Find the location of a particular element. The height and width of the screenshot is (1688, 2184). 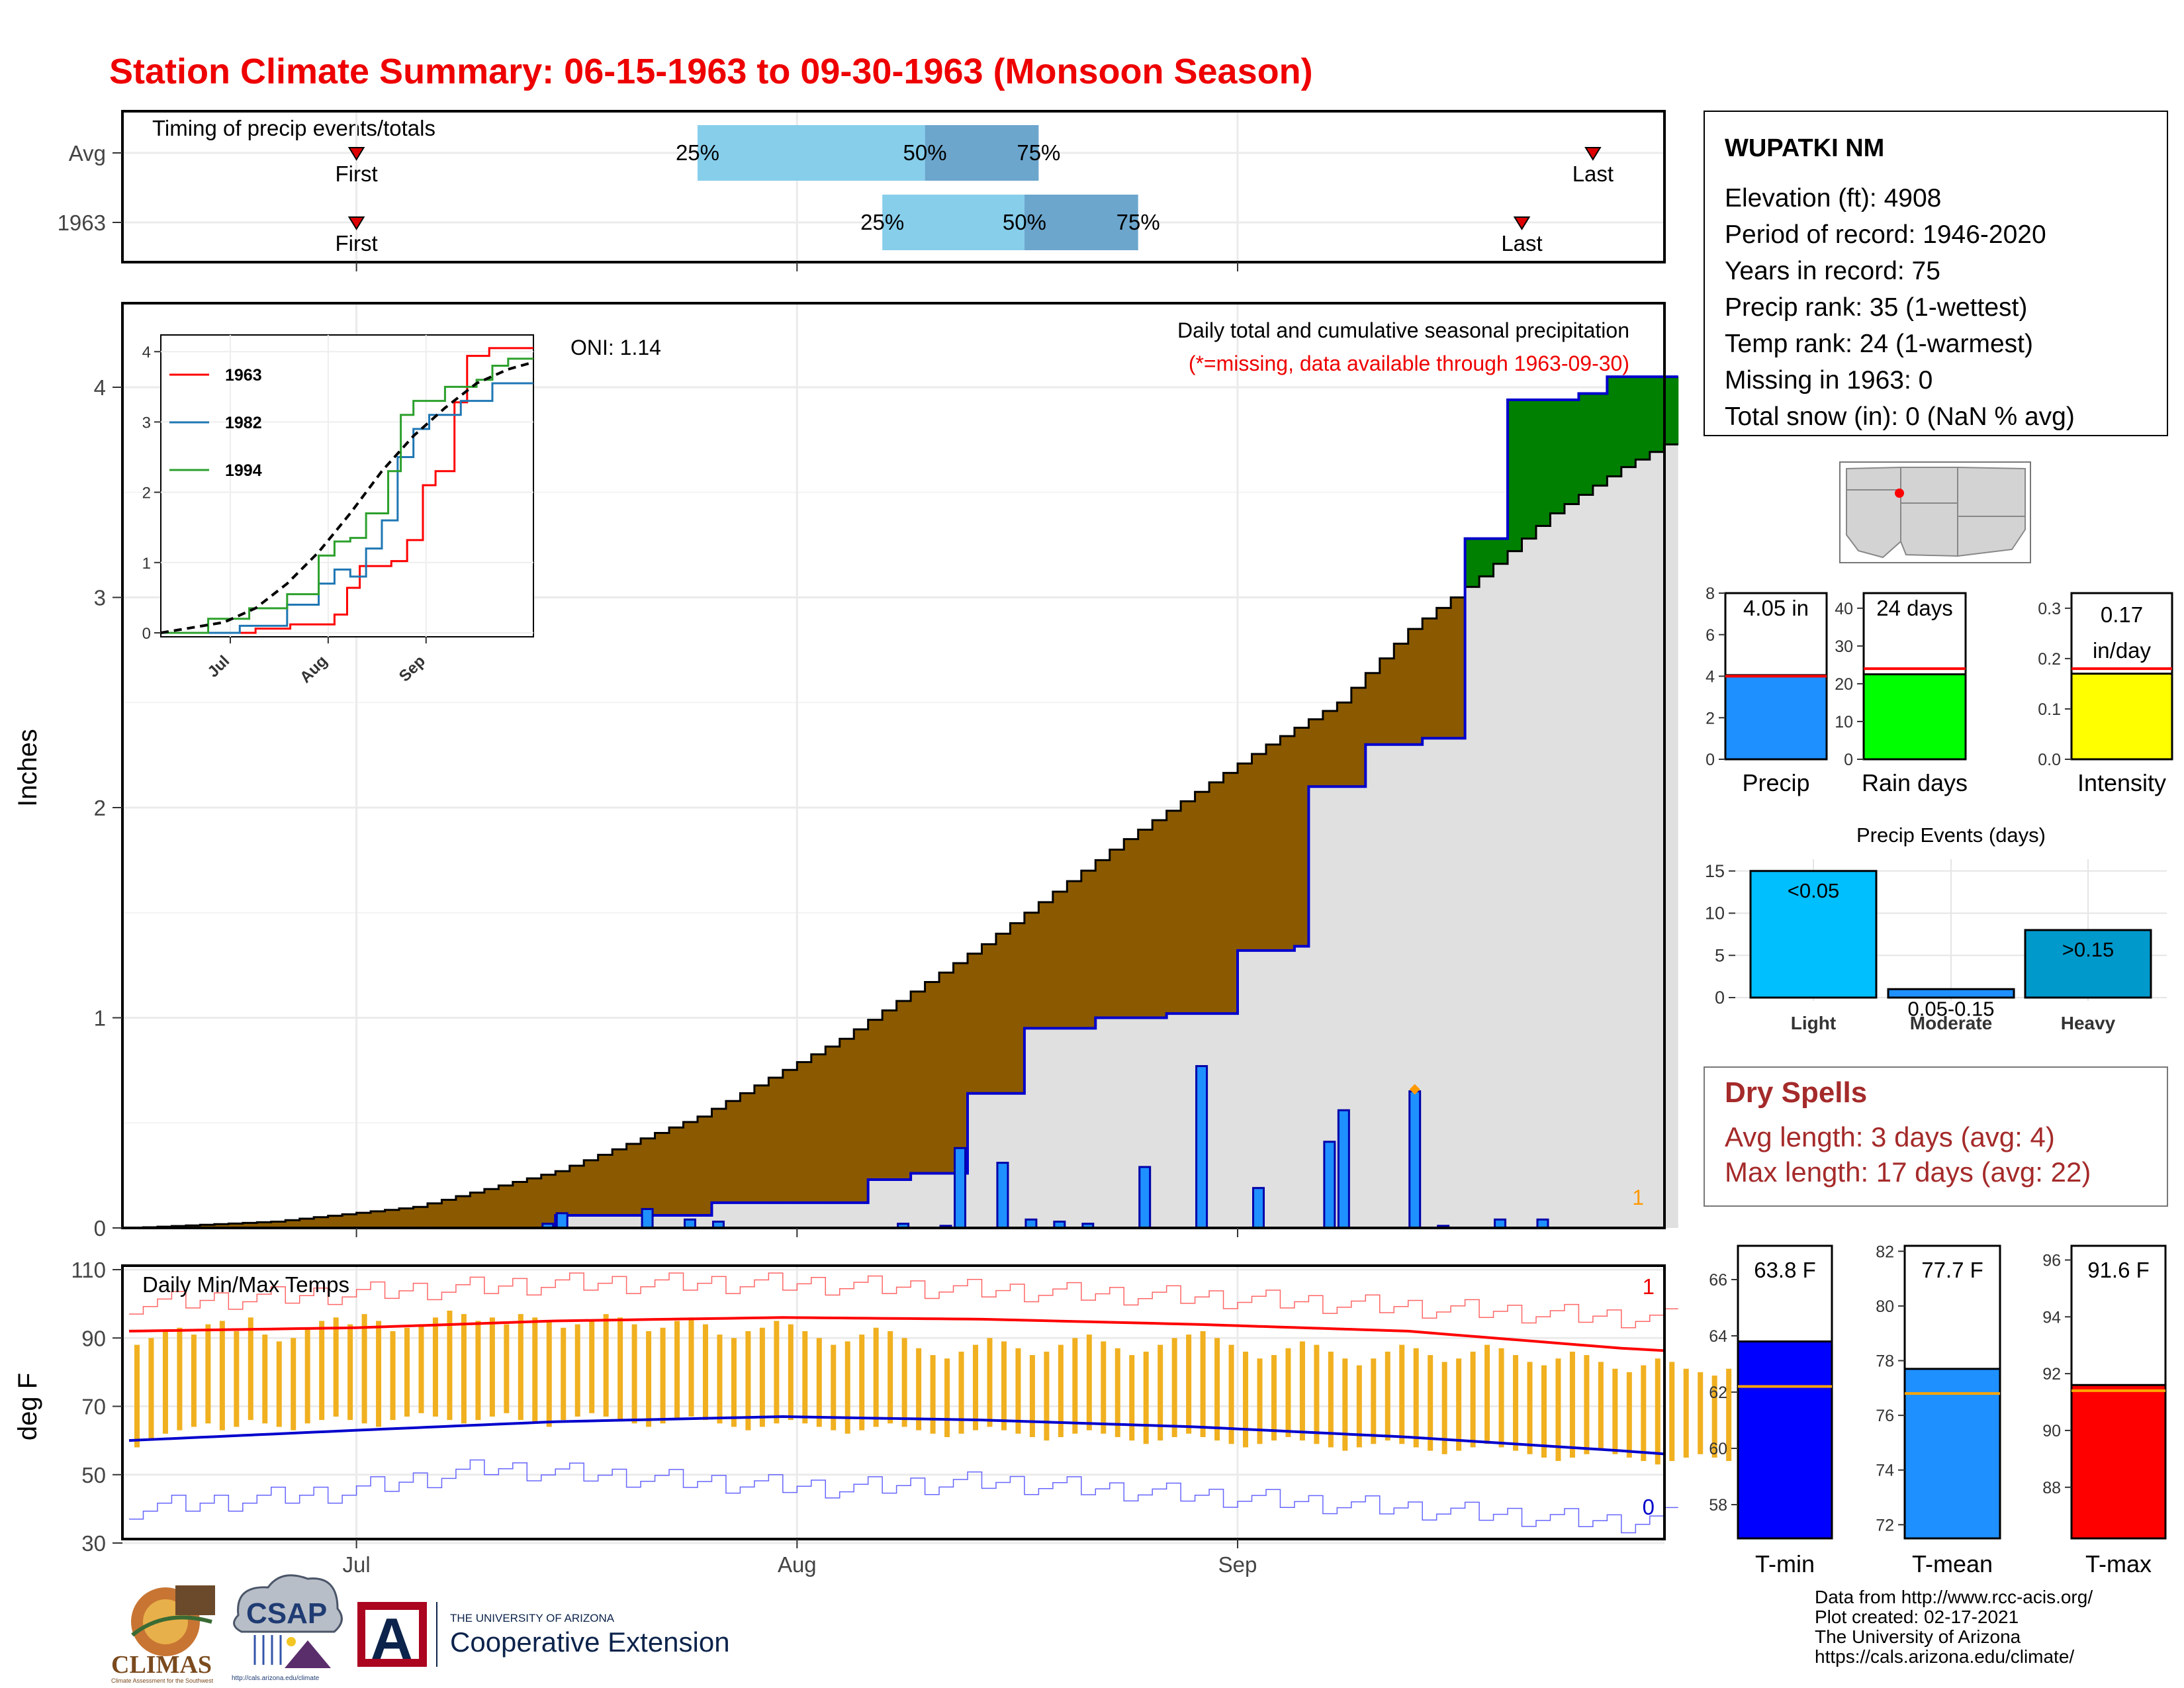

raindays-value-bar is located at coordinates (1914, 717).